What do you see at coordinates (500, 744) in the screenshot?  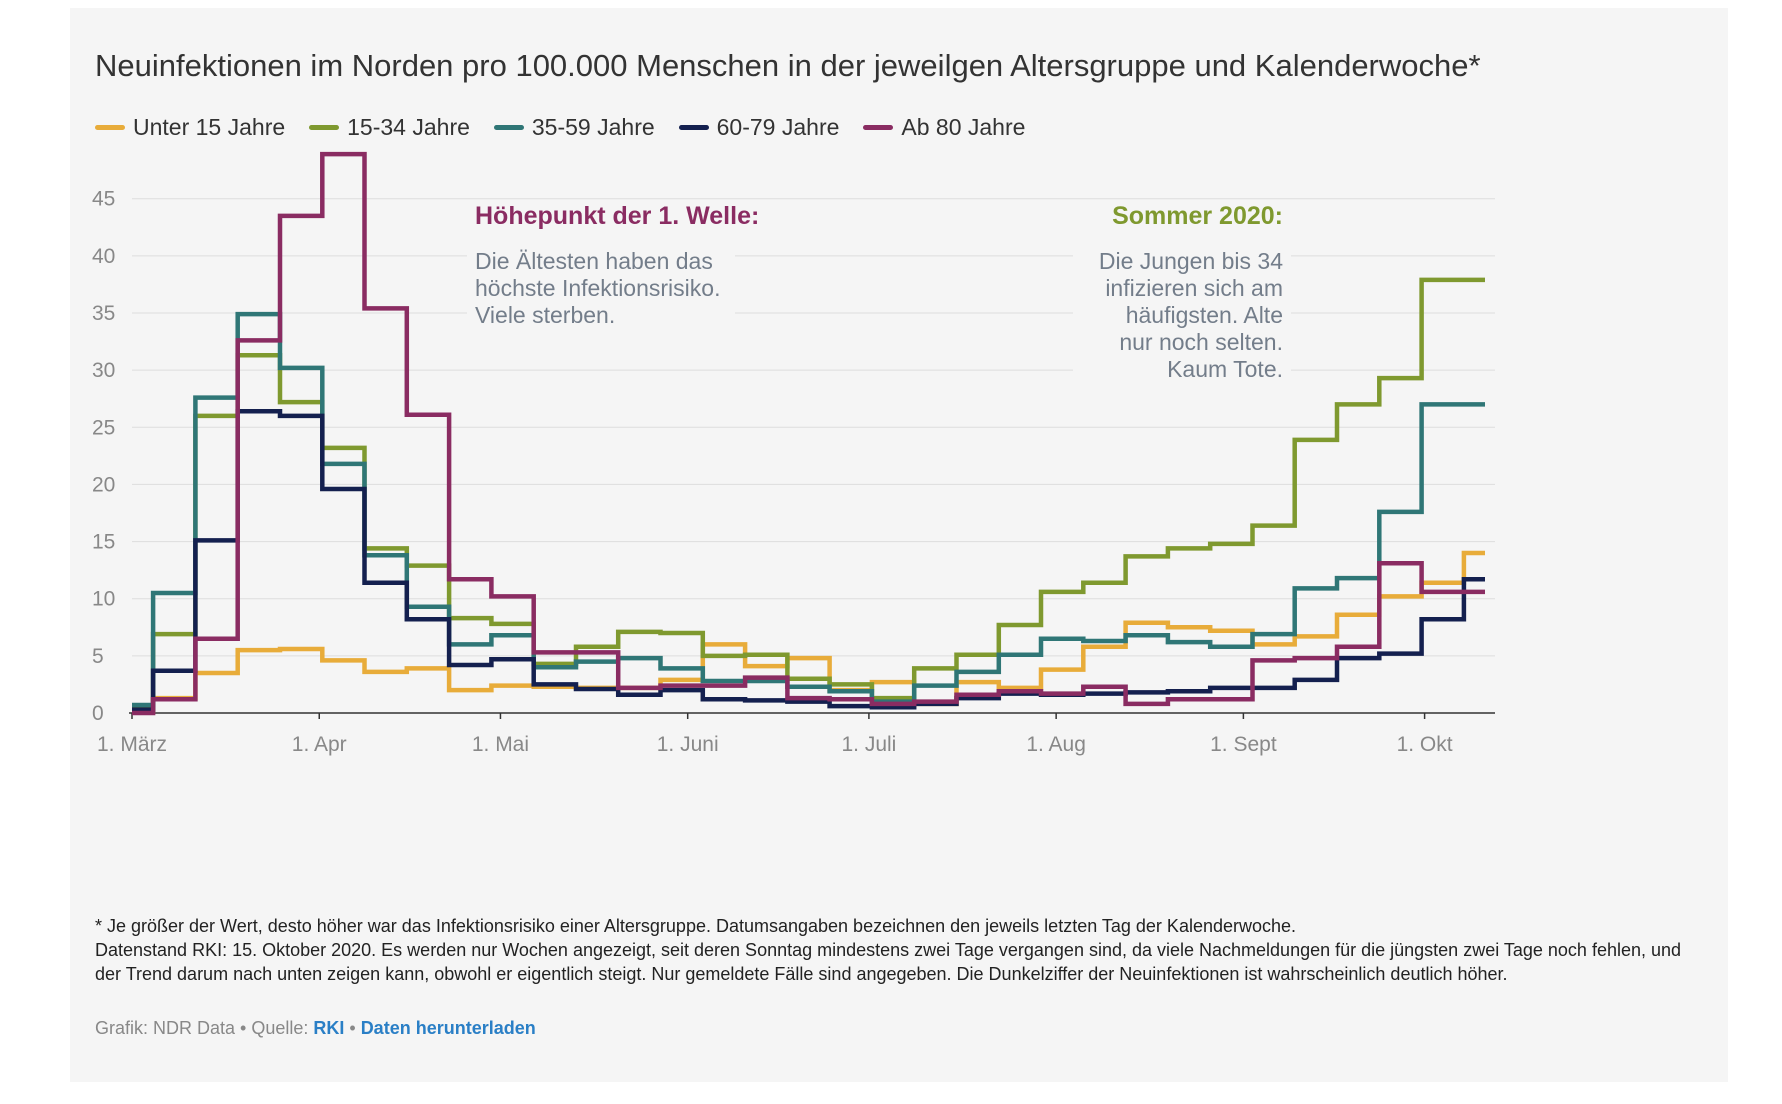 I see `x-tick-label: 1. Mai` at bounding box center [500, 744].